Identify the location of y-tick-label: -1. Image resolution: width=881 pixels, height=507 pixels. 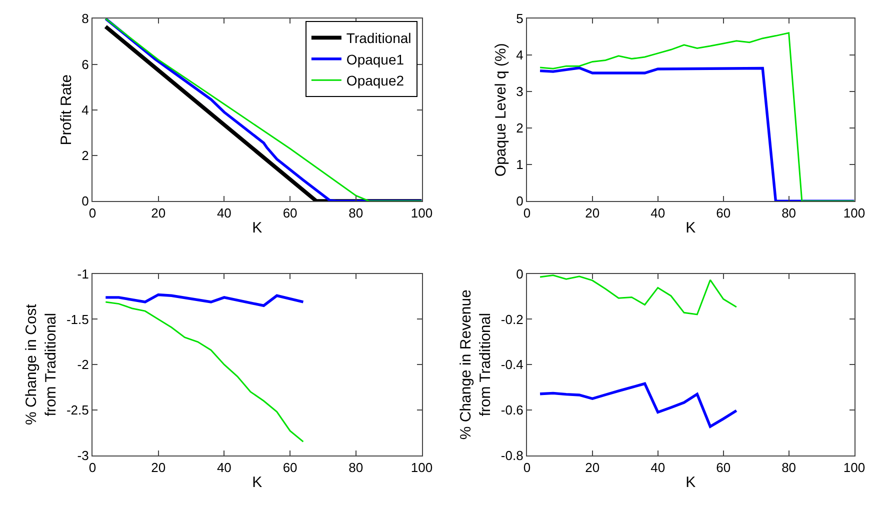
(83, 274).